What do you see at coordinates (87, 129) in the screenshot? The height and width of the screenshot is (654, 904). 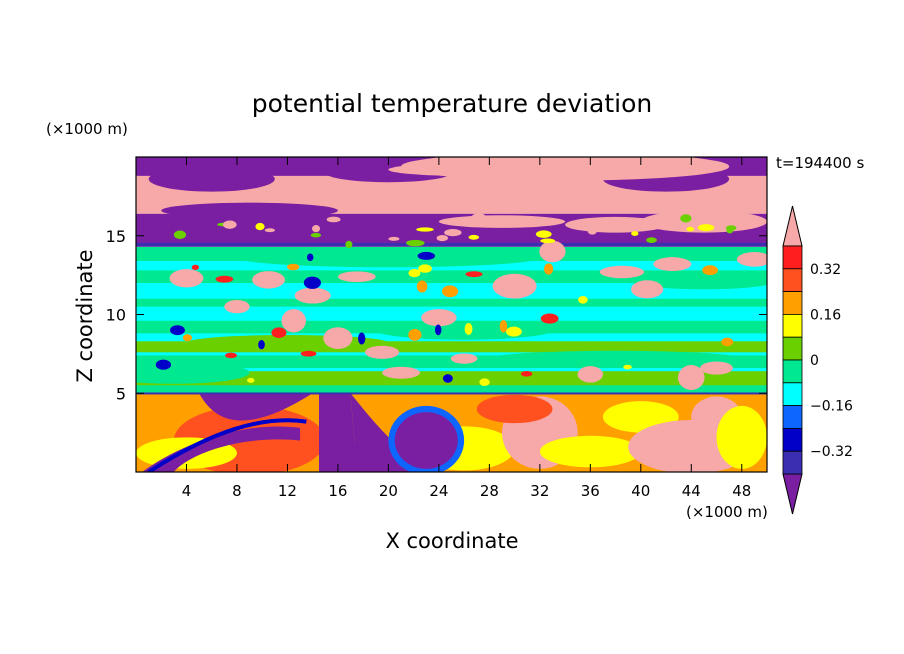 I see `y-unit-label: (×1000 m)` at bounding box center [87, 129].